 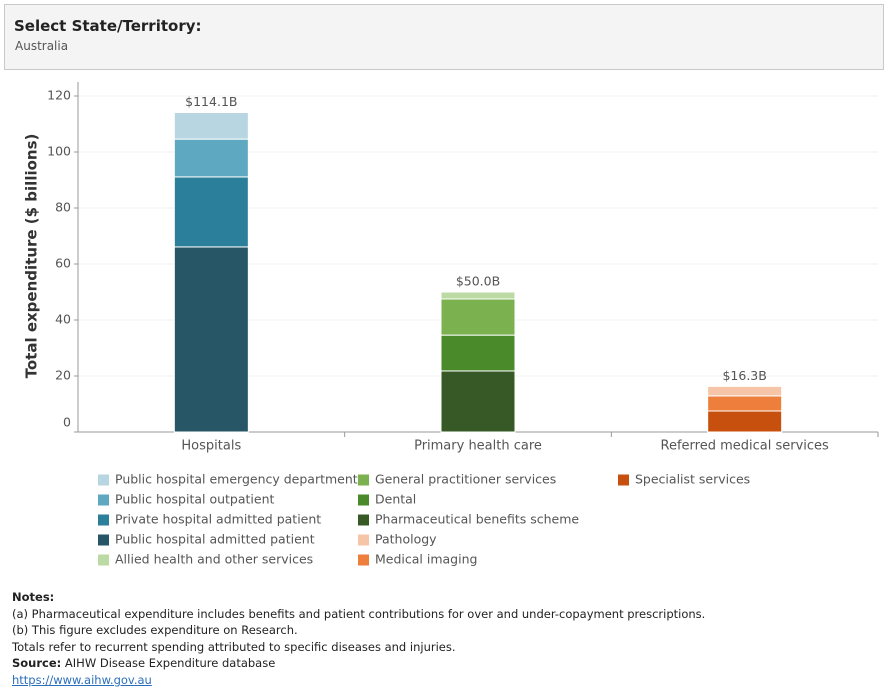 I want to click on total-label: $114.1B, so click(x=211, y=101).